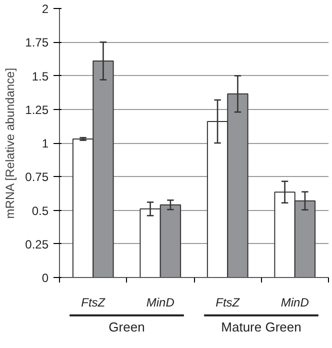  Describe the element at coordinates (40, 211) in the screenshot. I see `y-tick-label: 0.5` at that location.